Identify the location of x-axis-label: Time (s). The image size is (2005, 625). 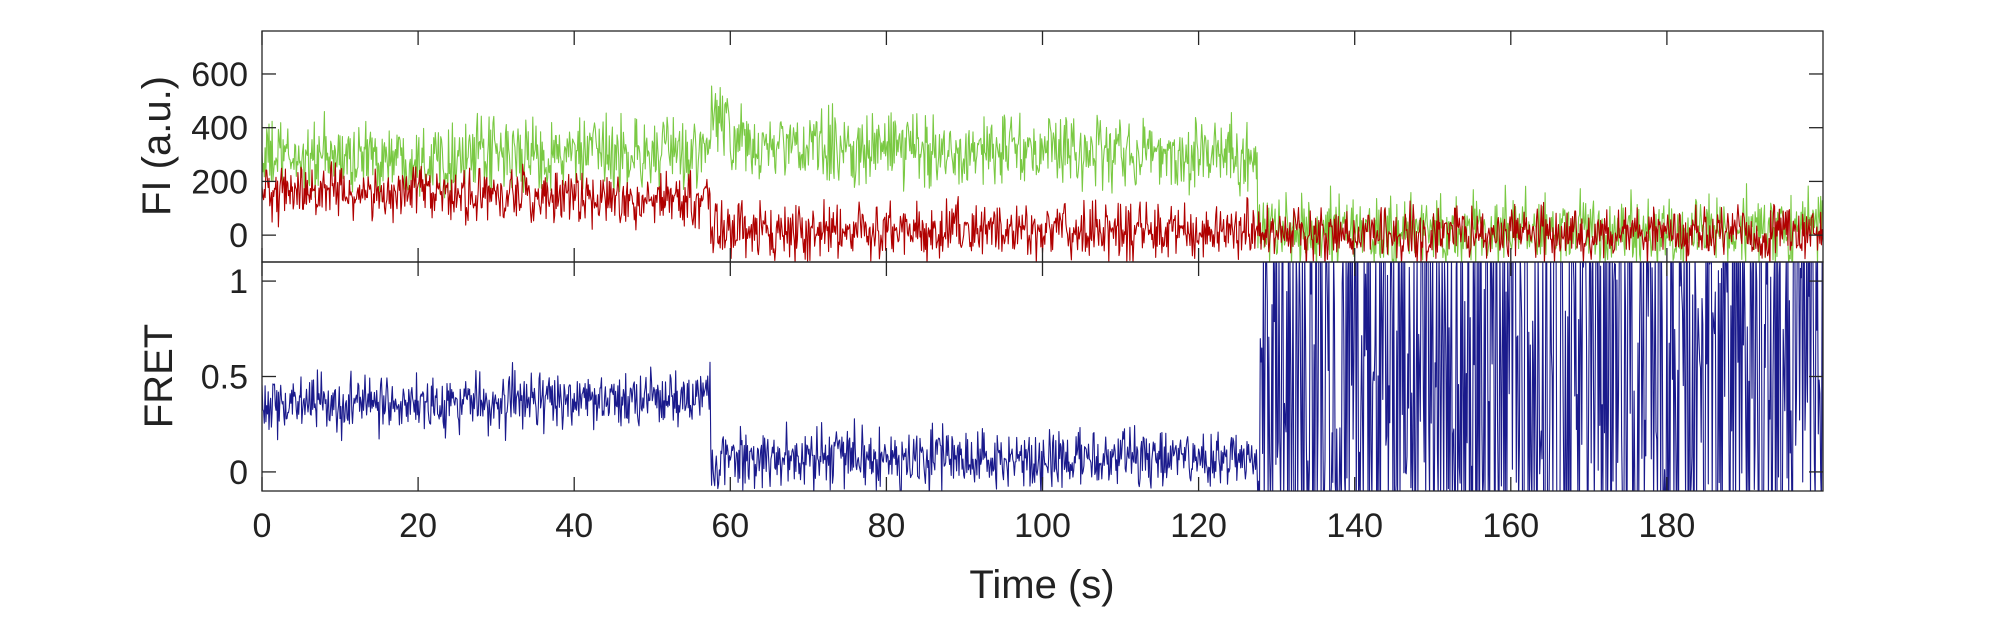
(1041, 585).